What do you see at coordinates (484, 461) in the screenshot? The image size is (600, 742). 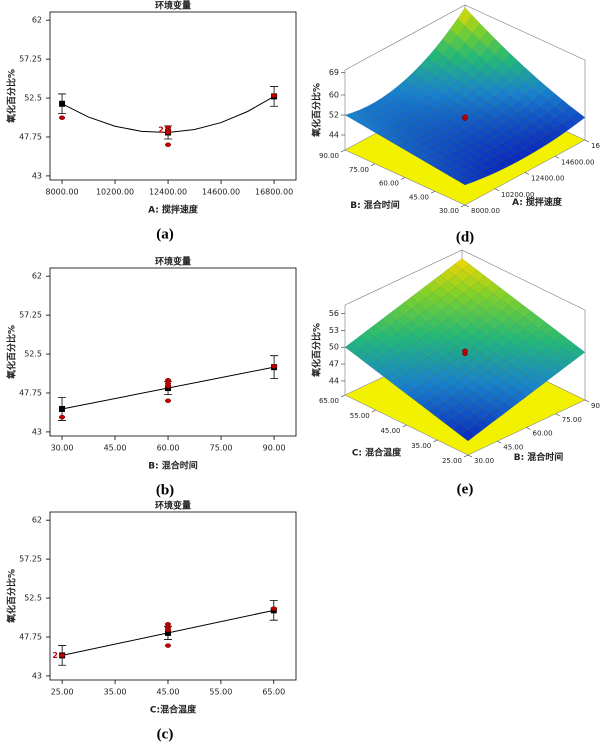 I see `x-tick-label: 30.00` at bounding box center [484, 461].